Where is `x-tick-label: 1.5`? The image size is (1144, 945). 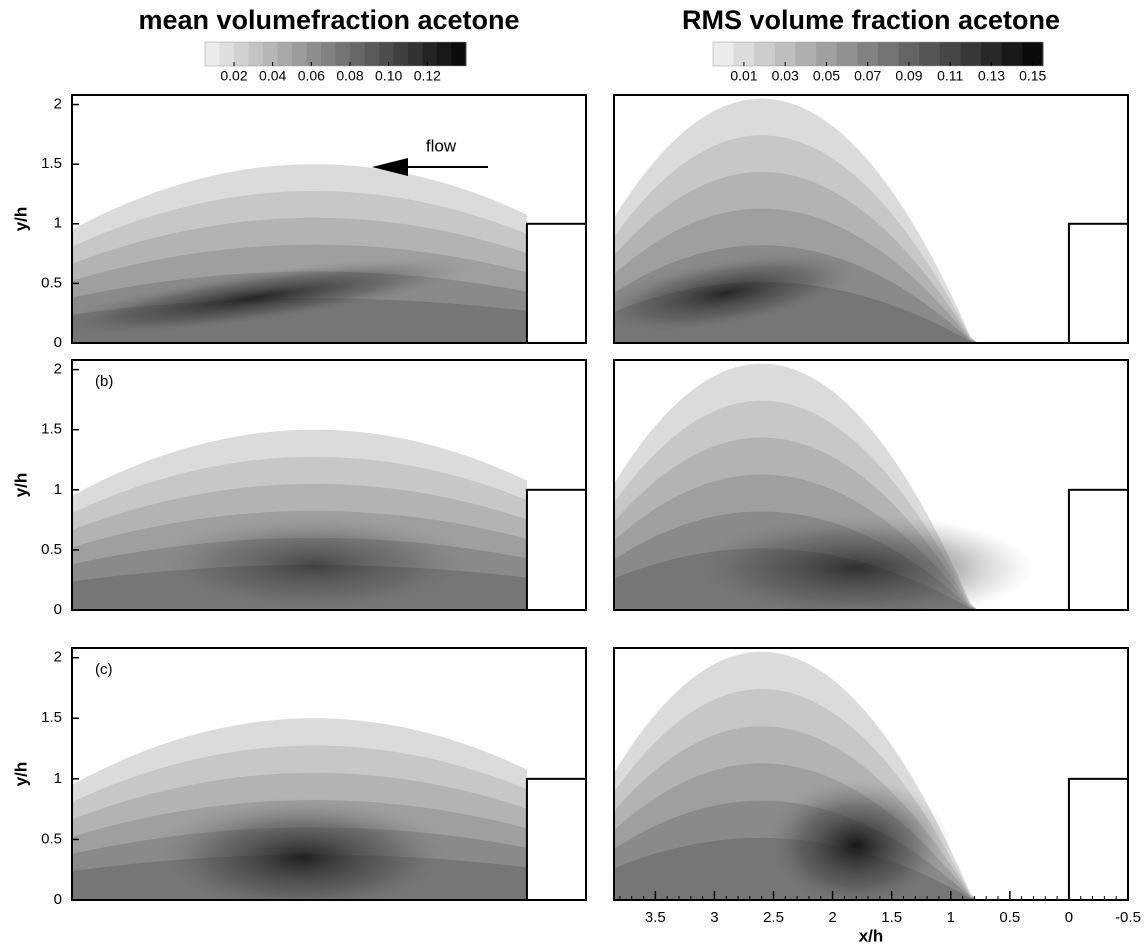 x-tick-label: 1.5 is located at coordinates (891, 917).